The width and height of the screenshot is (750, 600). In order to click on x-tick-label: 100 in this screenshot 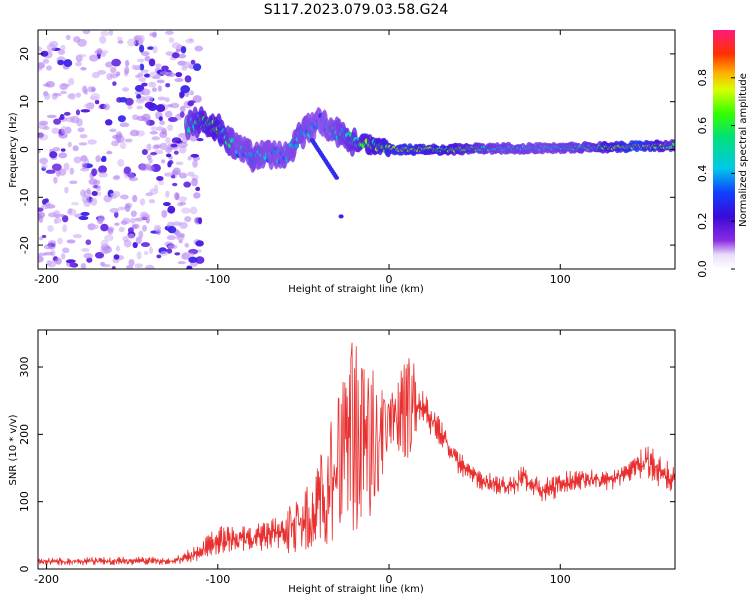, I will do `click(560, 279)`.